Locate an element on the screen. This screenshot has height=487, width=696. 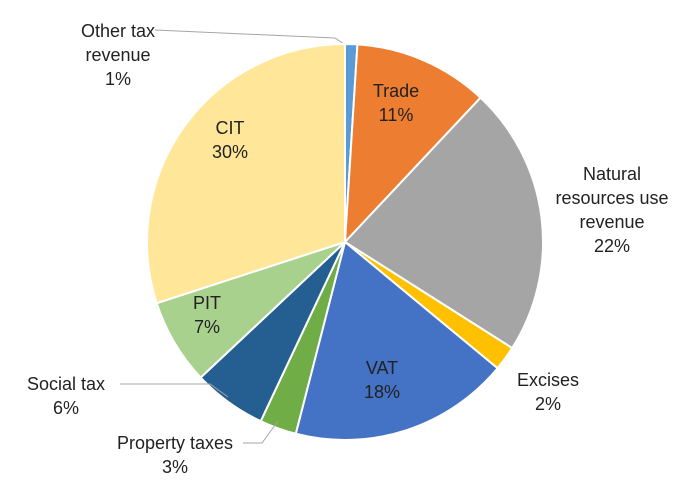
value-label: 18% is located at coordinates (382, 392).